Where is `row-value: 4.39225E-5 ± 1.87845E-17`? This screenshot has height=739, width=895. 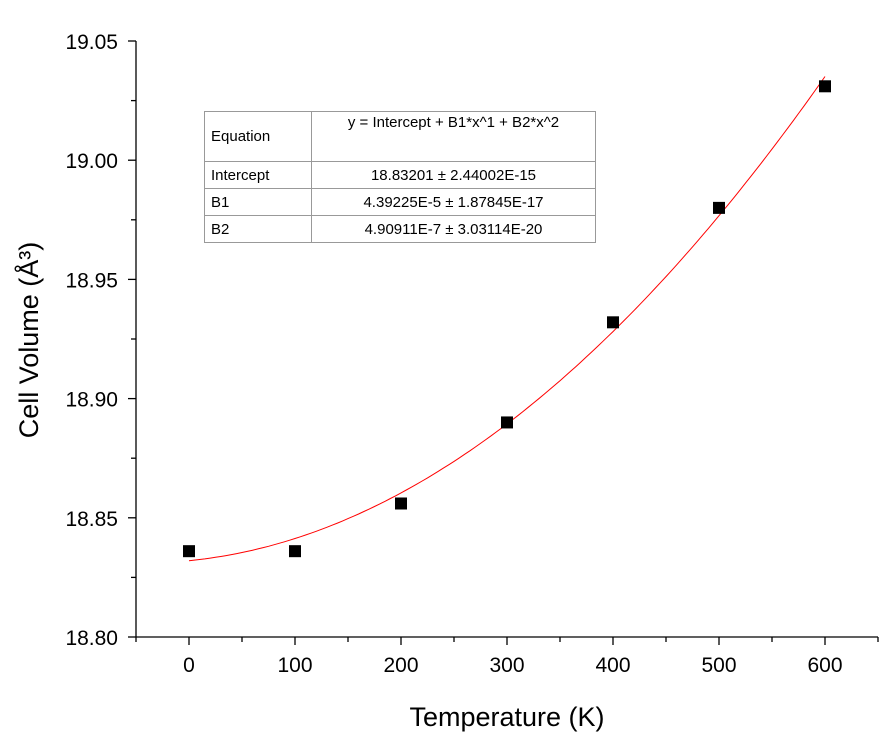 row-value: 4.39225E-5 ± 1.87845E-17 is located at coordinates (453, 202).